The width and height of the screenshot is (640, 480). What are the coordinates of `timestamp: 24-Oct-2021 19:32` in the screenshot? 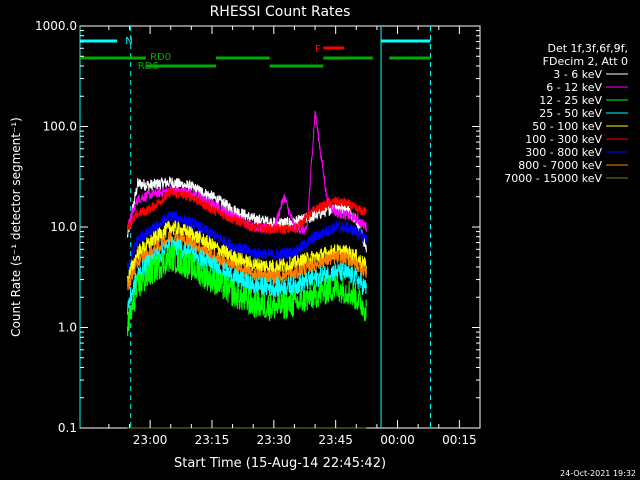 It's located at (598, 473).